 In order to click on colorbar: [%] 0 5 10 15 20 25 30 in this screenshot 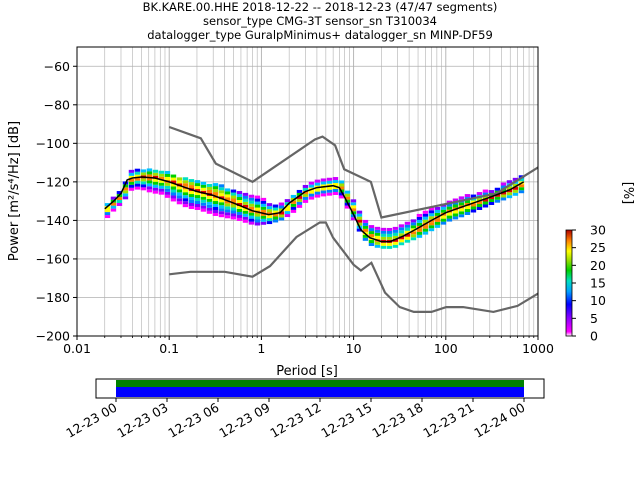, I will do `click(600, 263)`.